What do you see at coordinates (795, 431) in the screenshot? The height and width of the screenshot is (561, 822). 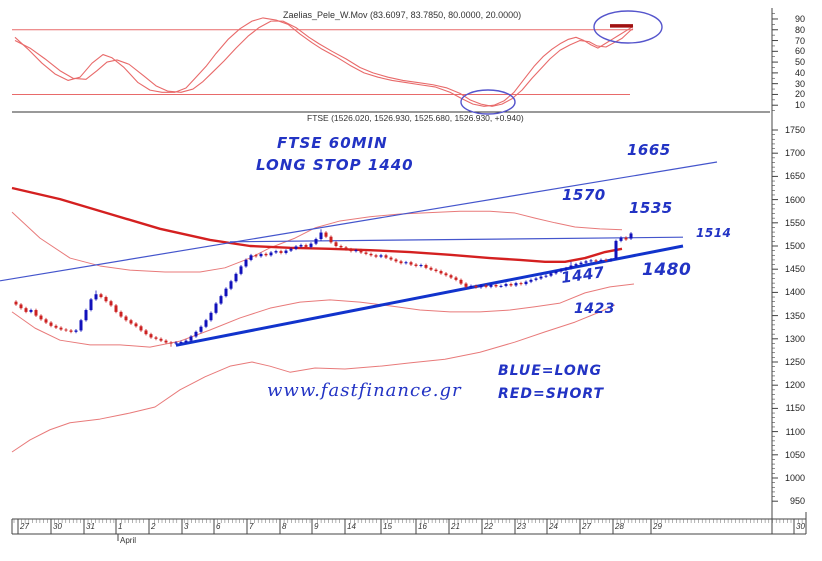 I see `axis-tick-label: 1100` at bounding box center [795, 431].